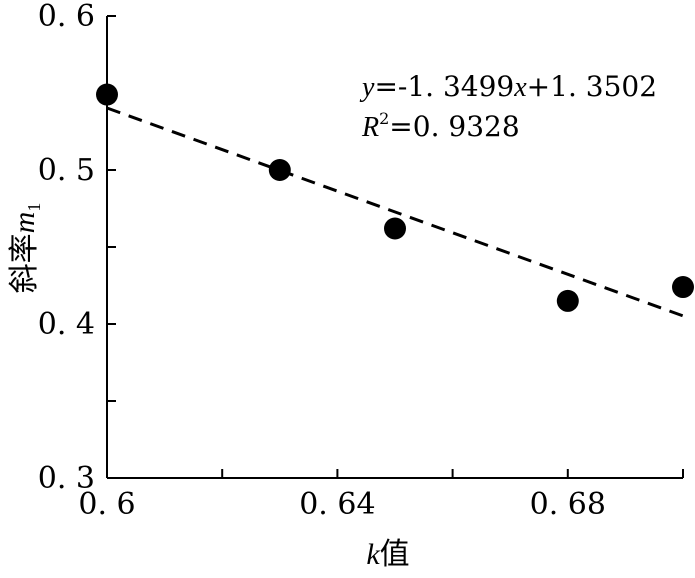  Describe the element at coordinates (520, 87) in the screenshot. I see `equation-x-var: x` at that location.